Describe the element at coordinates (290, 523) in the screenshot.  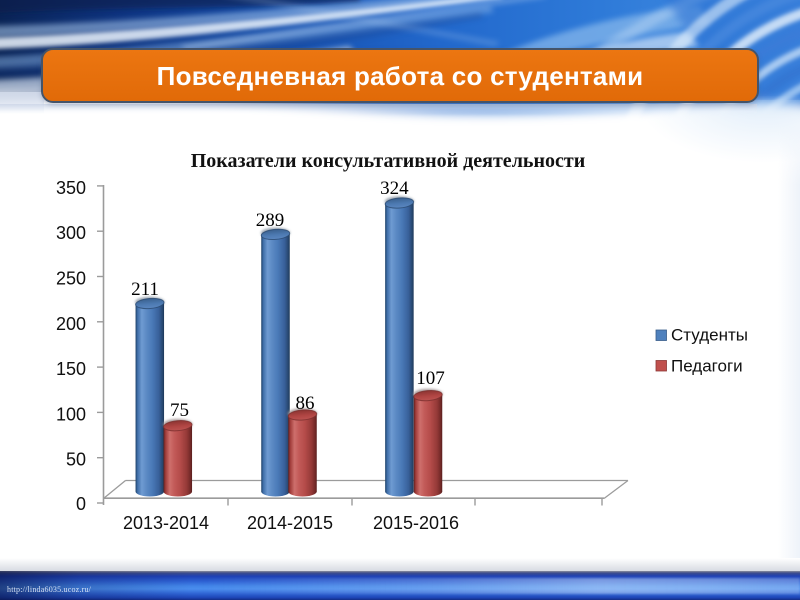
I see `svg-text: 2014-2015` at that location.